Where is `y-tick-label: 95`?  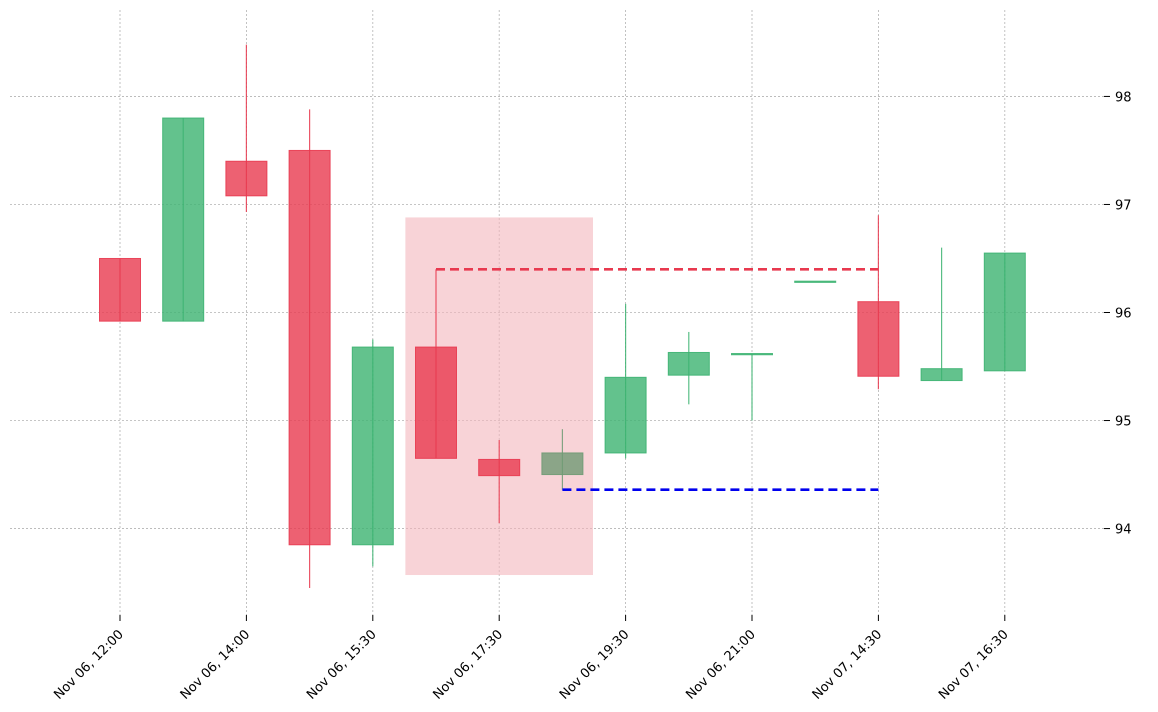
y-tick-label: 95 is located at coordinates (1123, 422).